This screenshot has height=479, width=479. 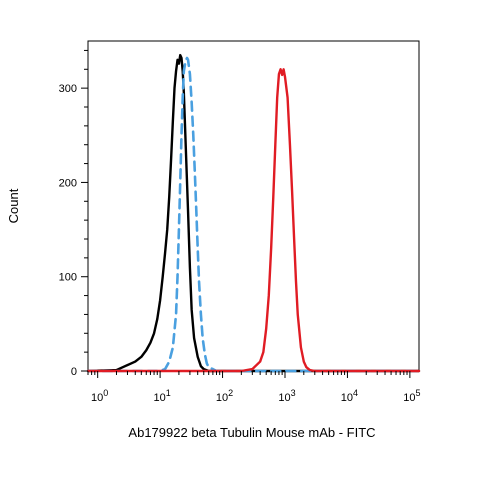 I want to click on y-axis: 0 100 200 300, so click(x=73, y=213).